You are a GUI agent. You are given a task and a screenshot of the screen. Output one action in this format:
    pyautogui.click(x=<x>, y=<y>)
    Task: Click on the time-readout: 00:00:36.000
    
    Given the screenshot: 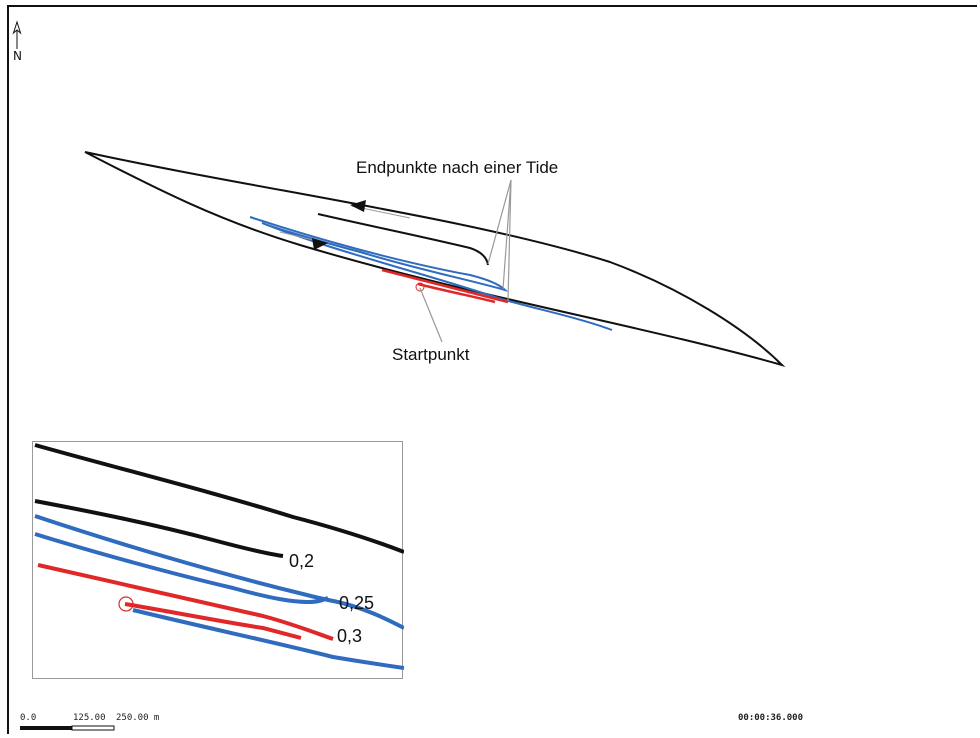 What is the action you would take?
    pyautogui.click(x=771, y=718)
    